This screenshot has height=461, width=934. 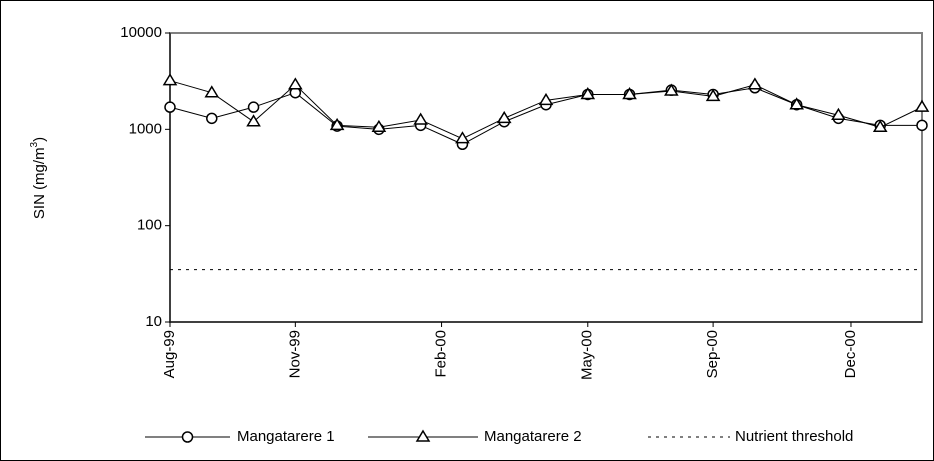 I want to click on y-tick-label: 10, so click(x=153, y=321).